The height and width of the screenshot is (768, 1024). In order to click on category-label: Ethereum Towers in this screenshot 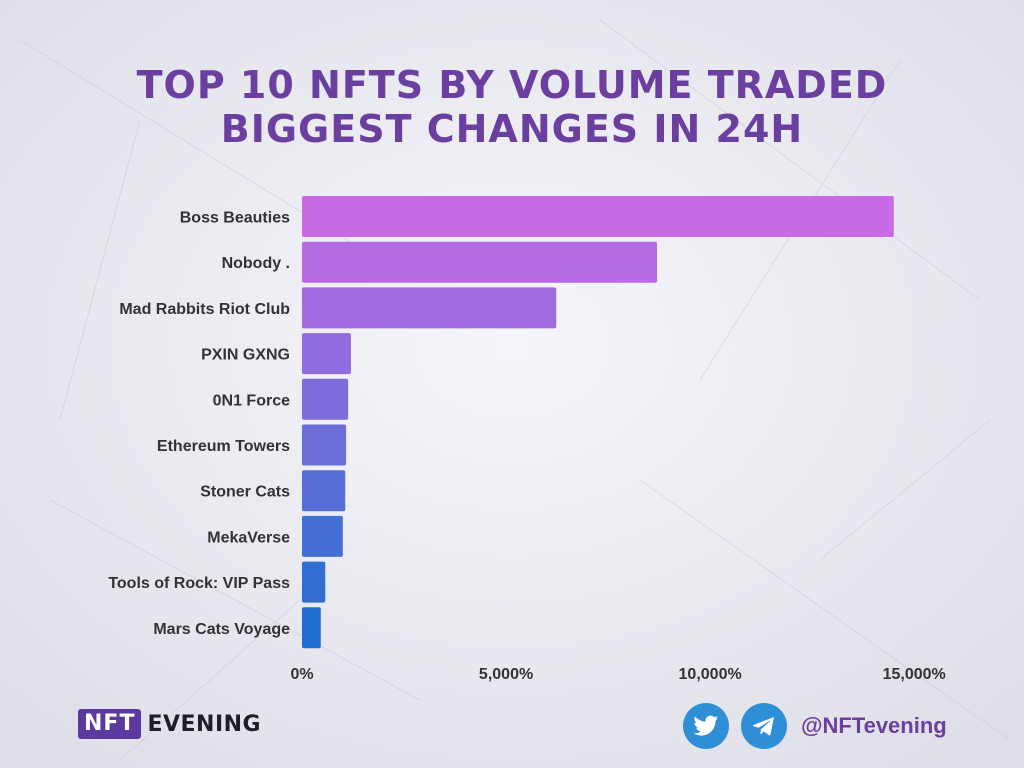, I will do `click(223, 446)`.